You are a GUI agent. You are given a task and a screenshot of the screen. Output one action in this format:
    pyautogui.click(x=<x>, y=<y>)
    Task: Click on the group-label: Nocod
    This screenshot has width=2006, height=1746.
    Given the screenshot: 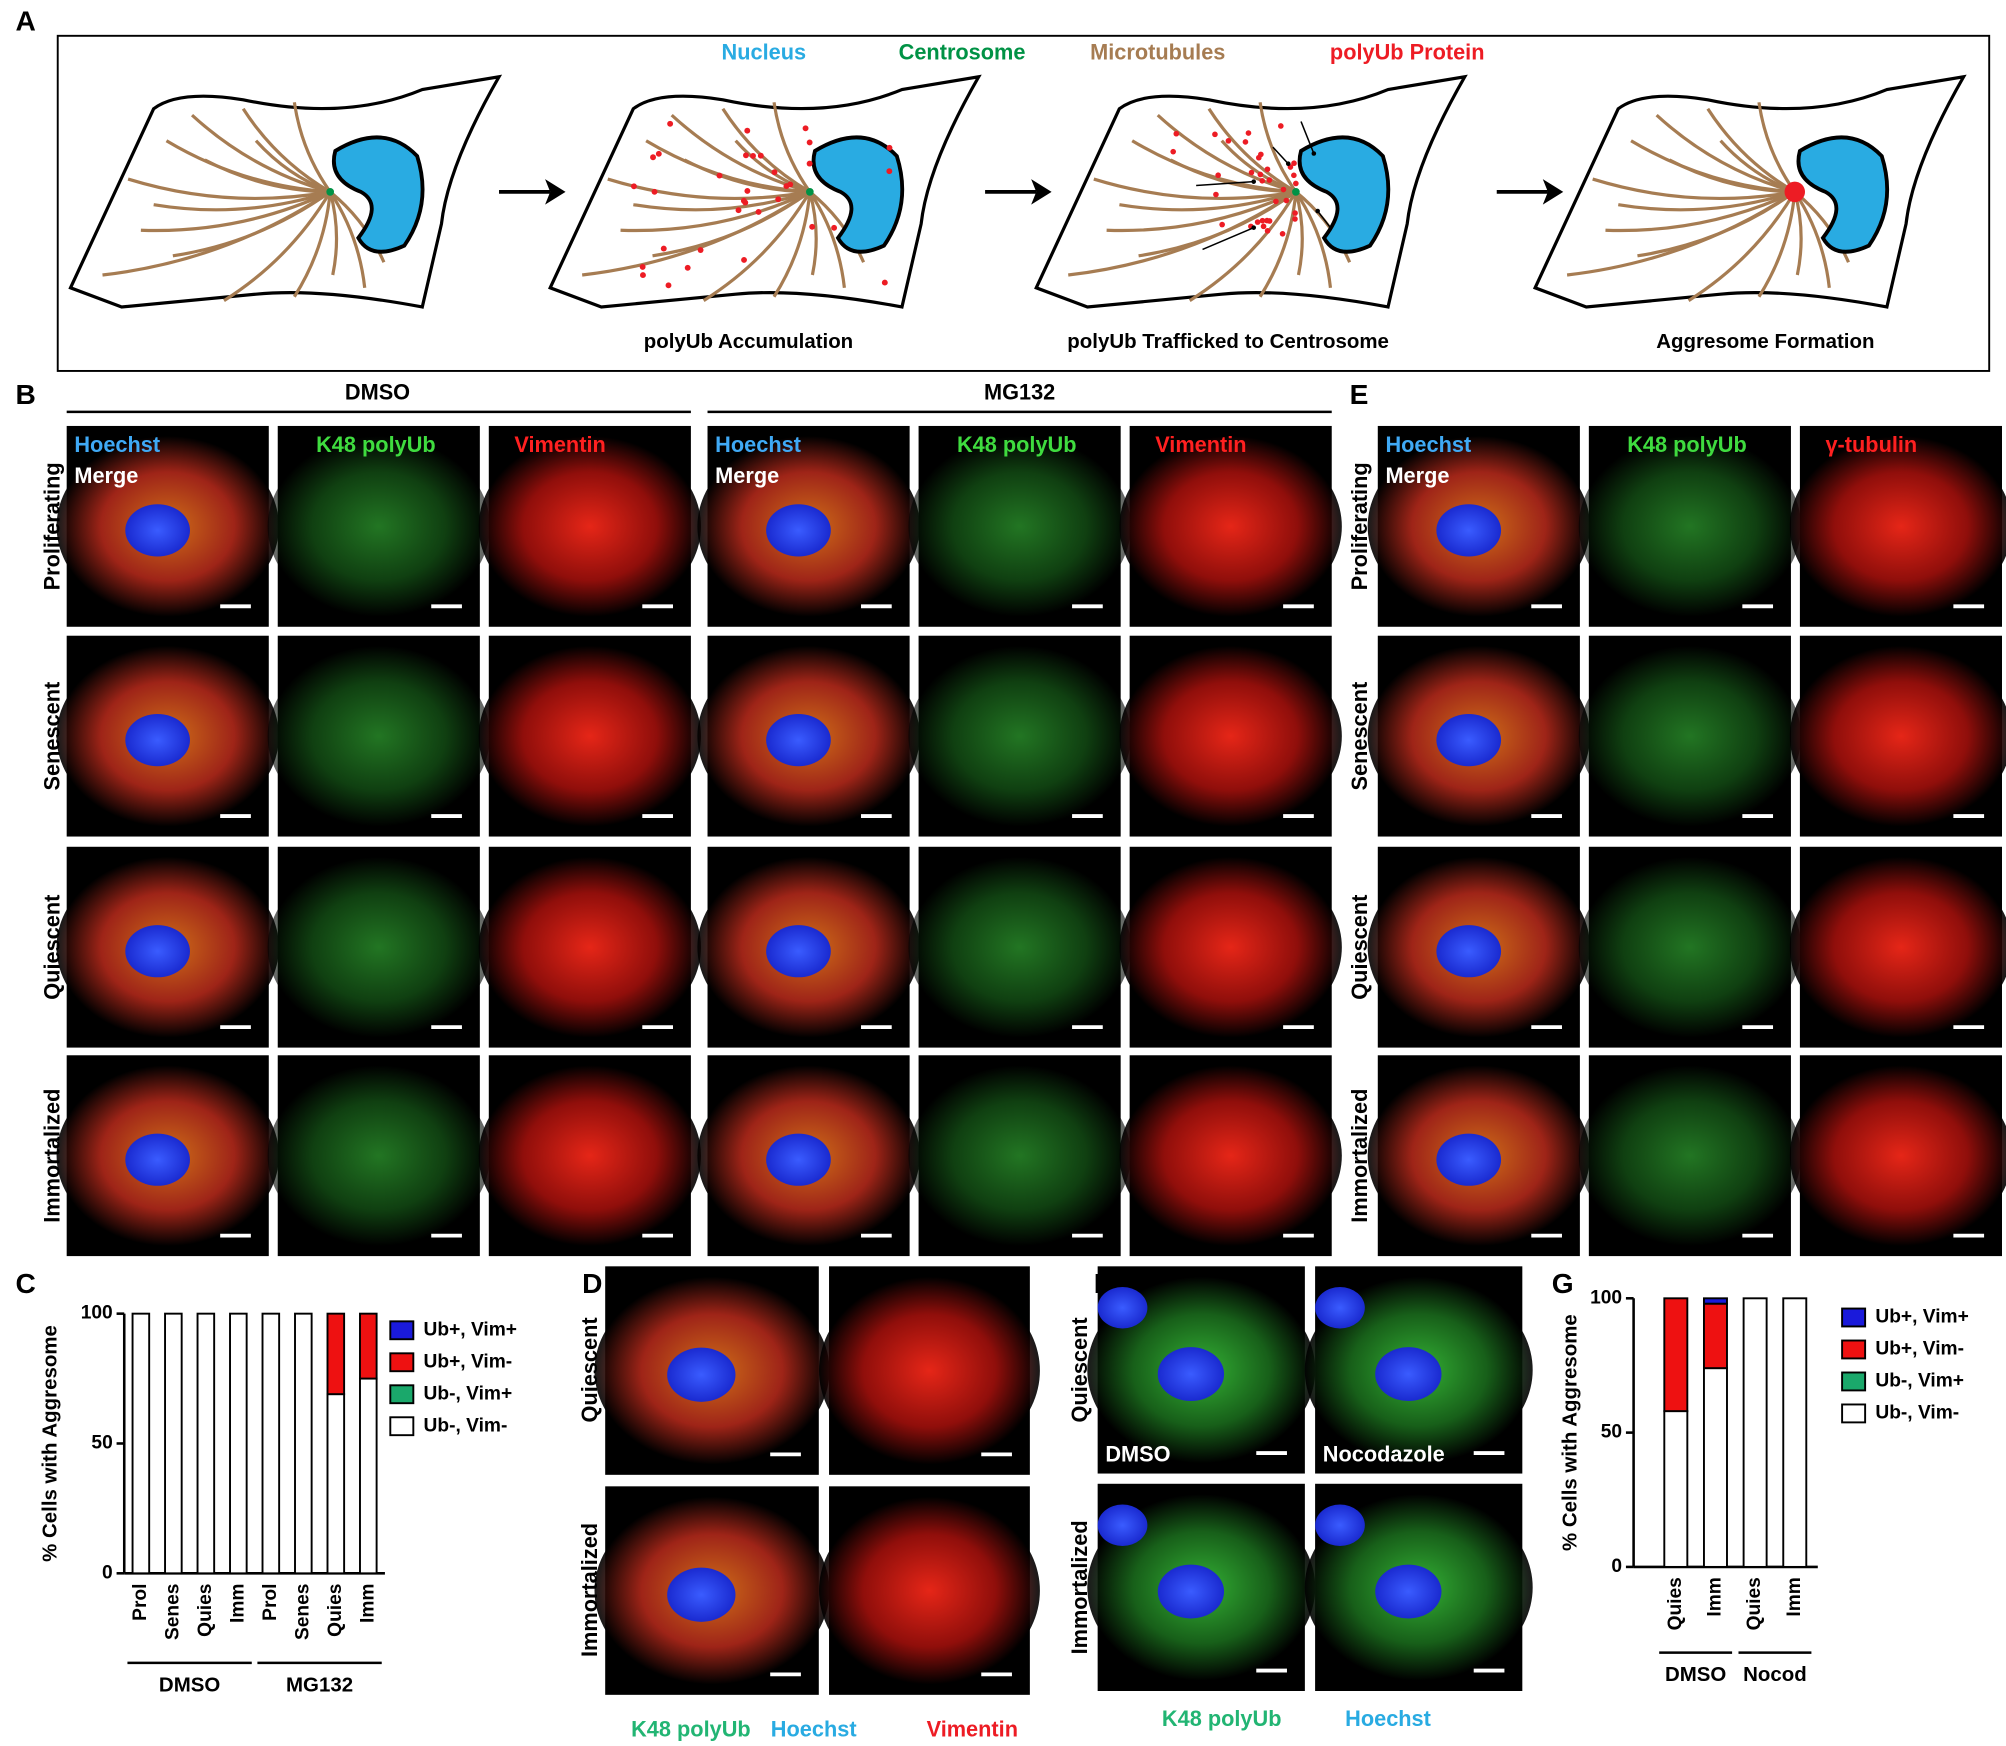 What is the action you would take?
    pyautogui.click(x=1775, y=1674)
    